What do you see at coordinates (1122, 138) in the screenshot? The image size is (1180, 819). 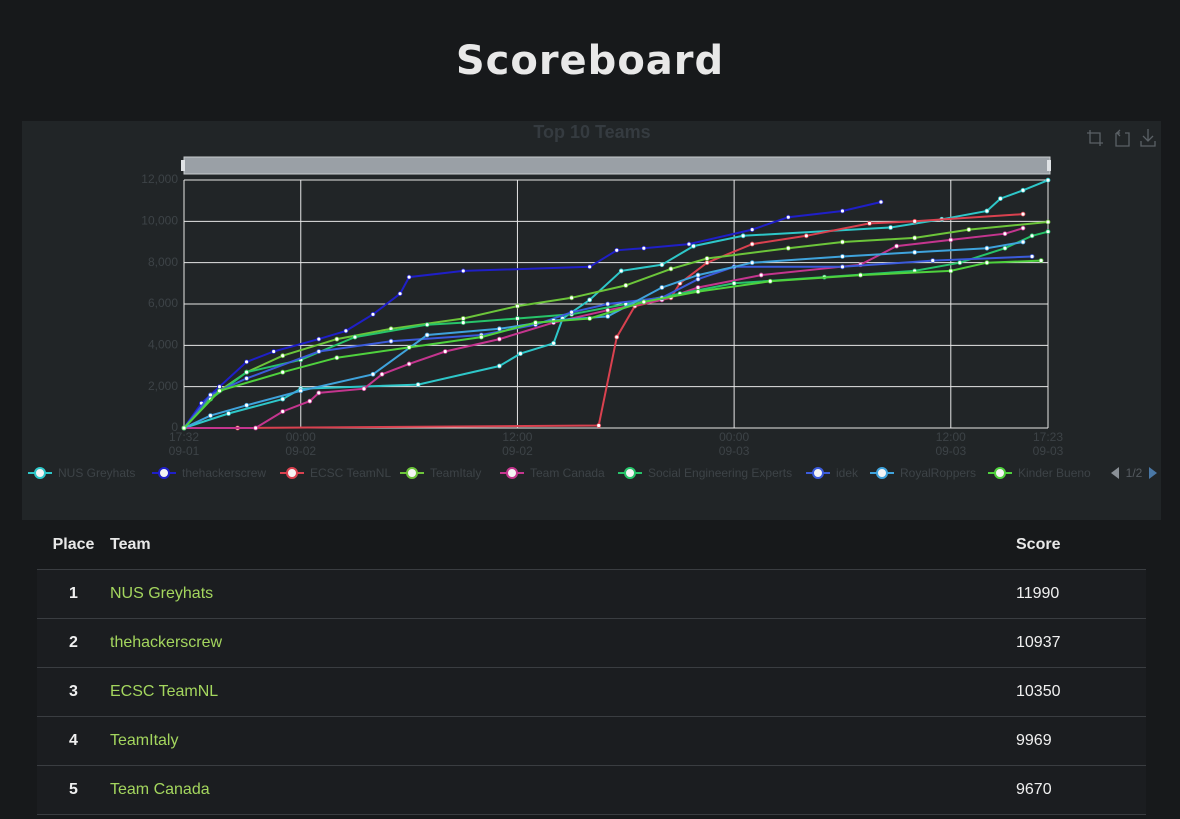 I see `restore-tool` at bounding box center [1122, 138].